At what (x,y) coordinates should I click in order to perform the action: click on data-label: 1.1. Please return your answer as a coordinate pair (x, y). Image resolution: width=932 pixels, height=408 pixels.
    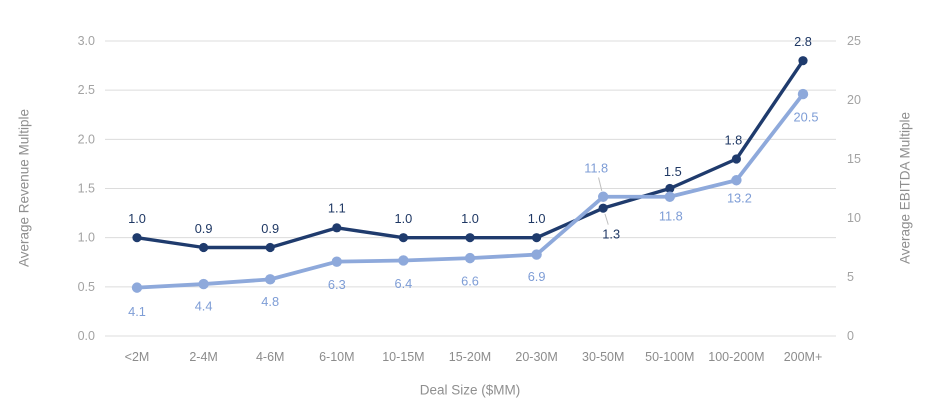
    Looking at the image, I should click on (337, 207).